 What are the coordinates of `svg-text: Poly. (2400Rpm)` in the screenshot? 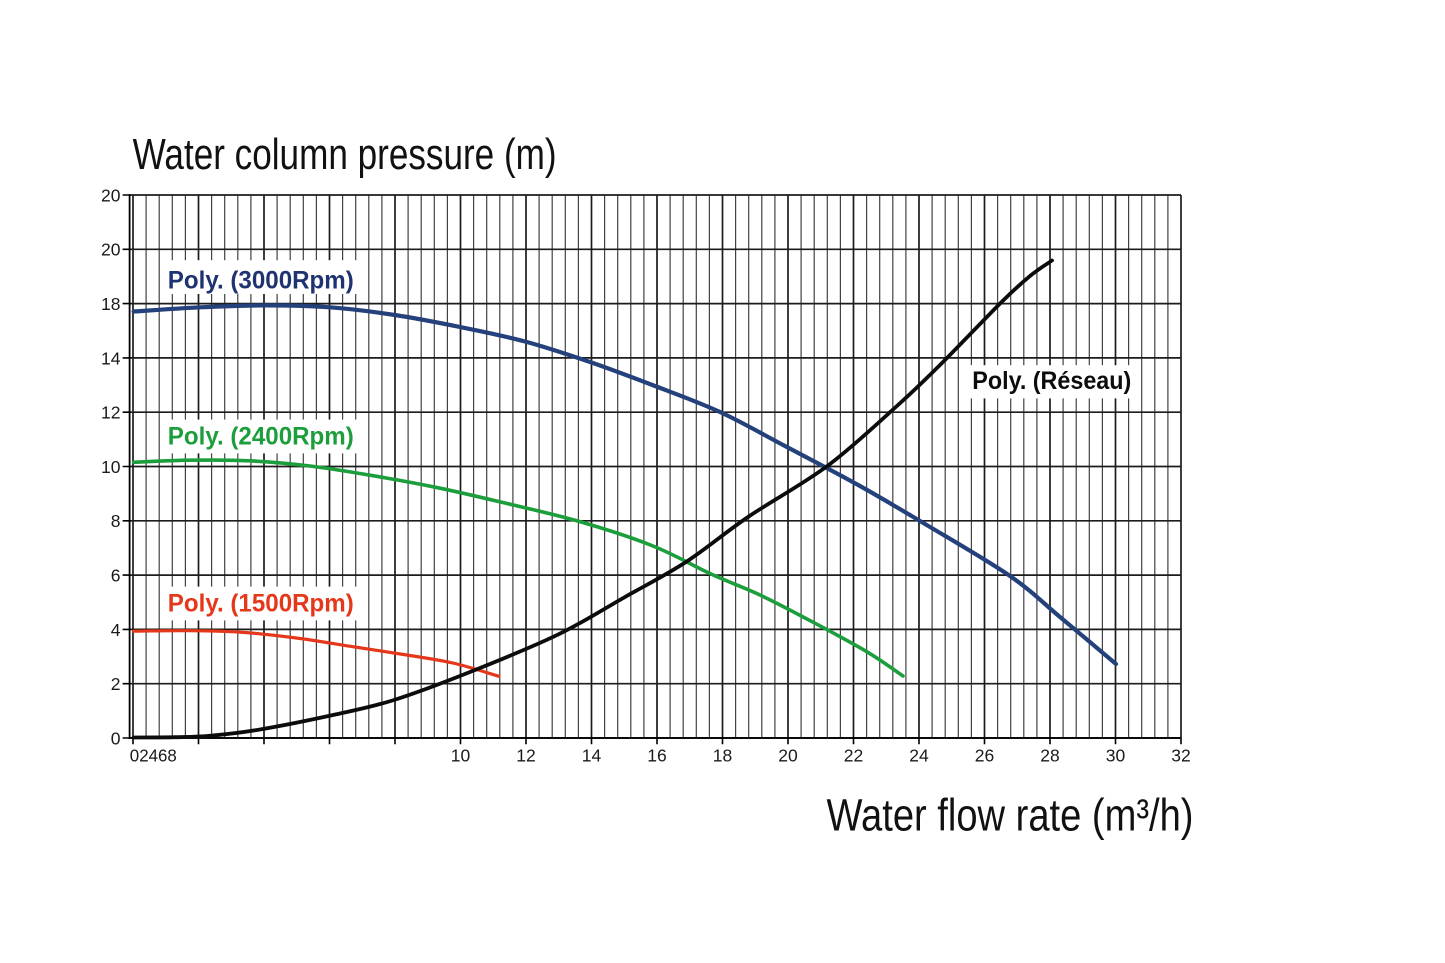 It's located at (261, 437).